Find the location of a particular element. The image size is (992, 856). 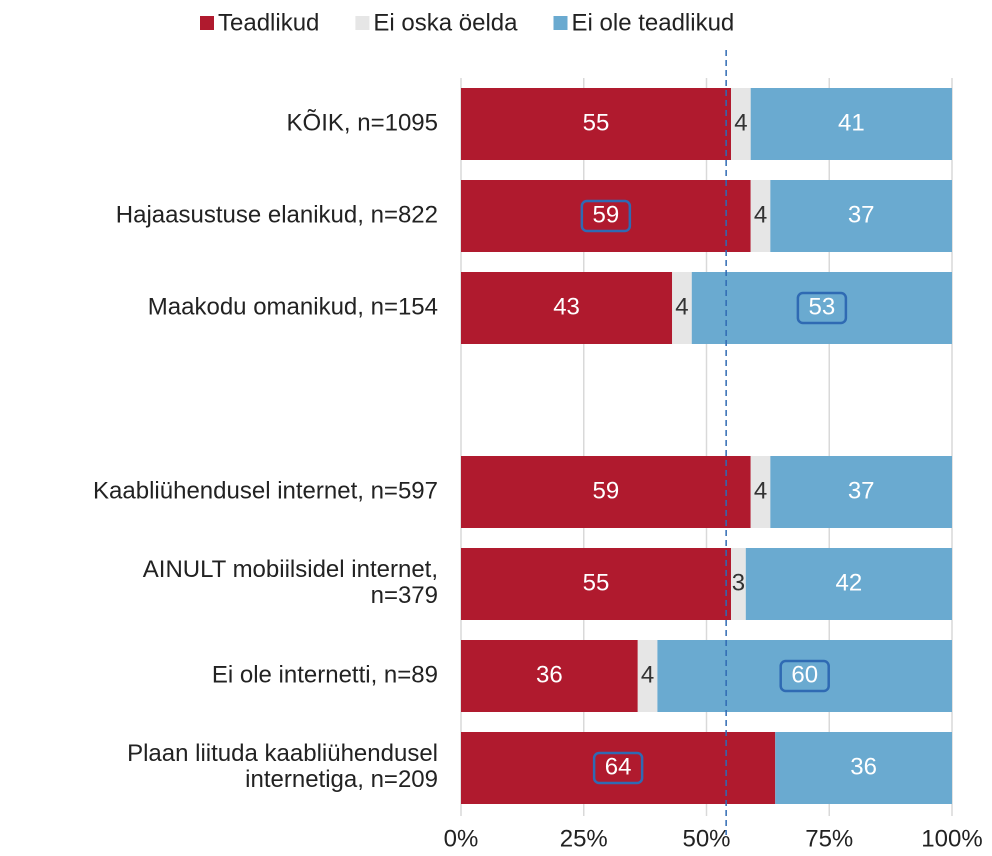

y-tick-label: Ei ole internetti, n=89 is located at coordinates (325, 674).